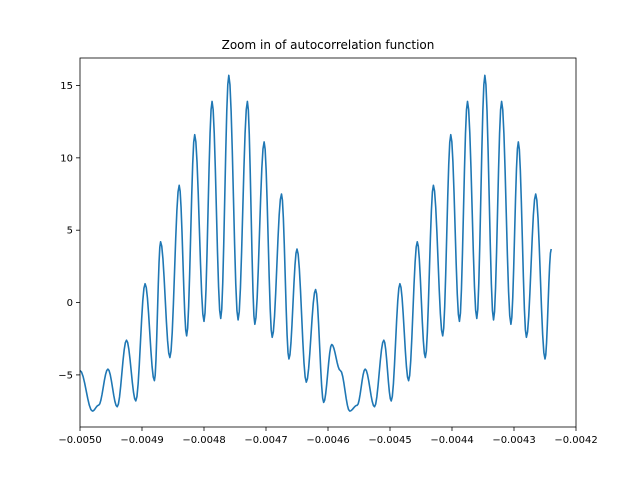  What do you see at coordinates (451, 440) in the screenshot?
I see `x-tick-label: −0.0044` at bounding box center [451, 440].